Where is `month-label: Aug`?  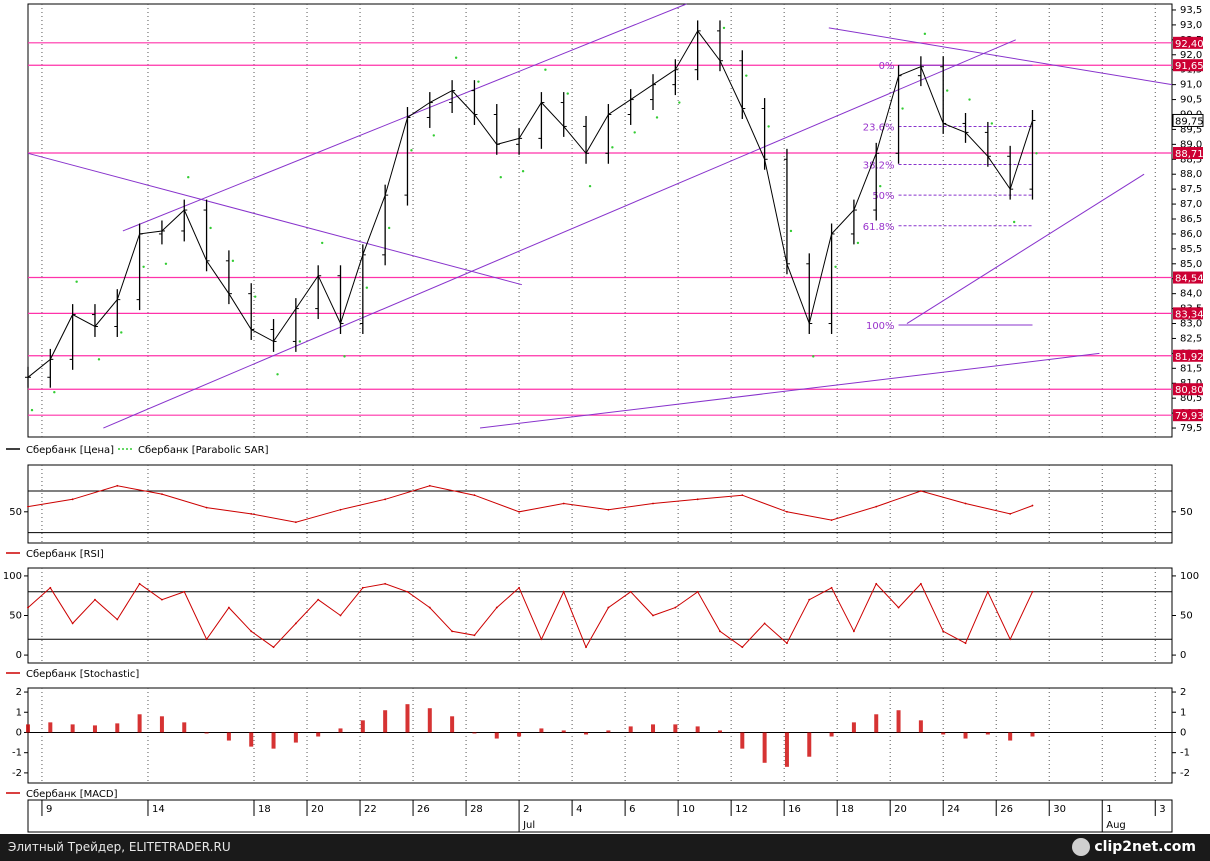 month-label: Aug is located at coordinates (1116, 825).